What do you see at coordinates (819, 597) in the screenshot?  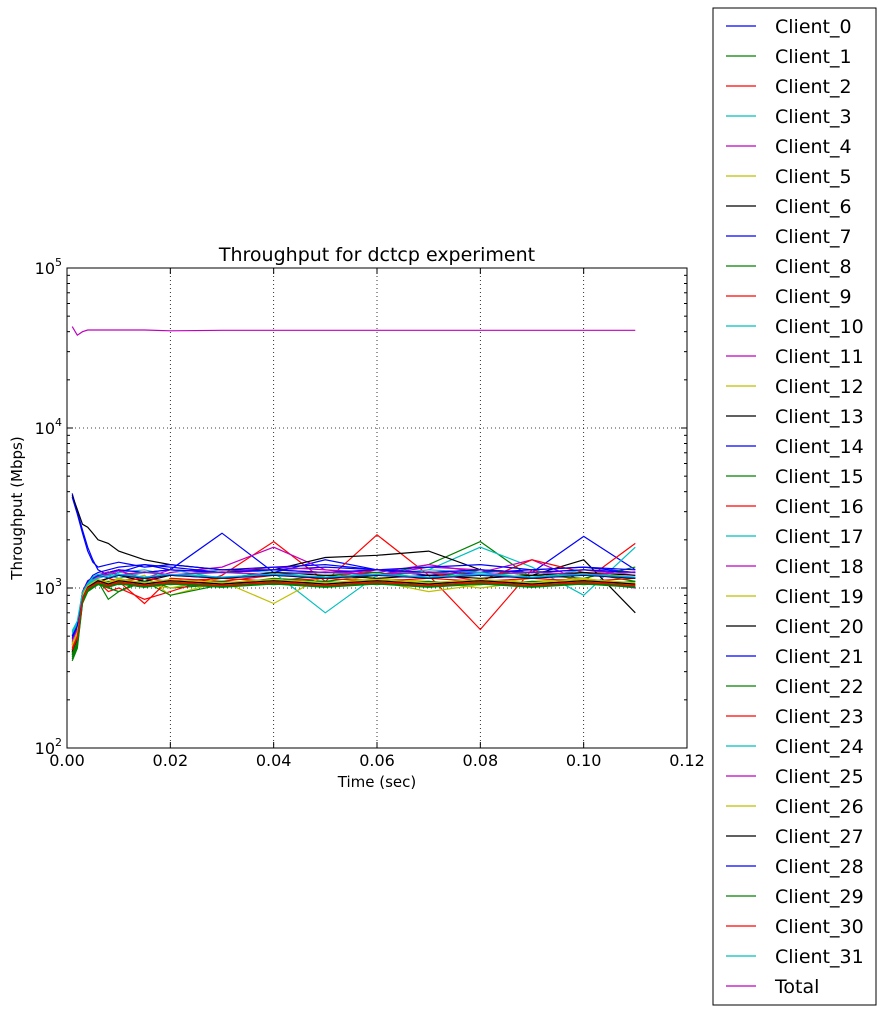 I see `legend-label-client-19: Client_19` at bounding box center [819, 597].